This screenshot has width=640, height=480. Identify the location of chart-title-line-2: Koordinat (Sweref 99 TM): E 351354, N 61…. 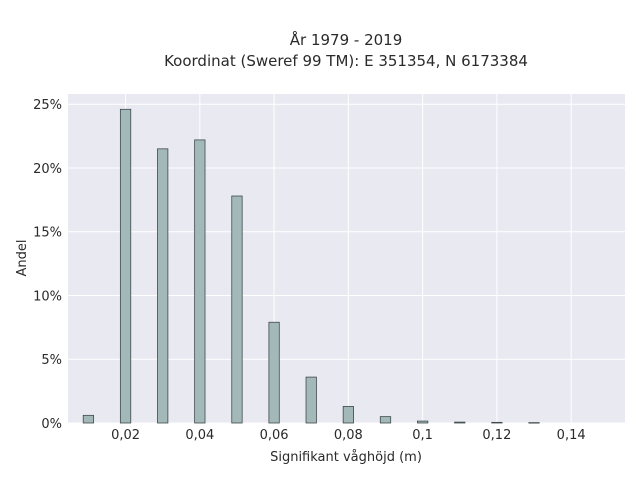
(346, 61).